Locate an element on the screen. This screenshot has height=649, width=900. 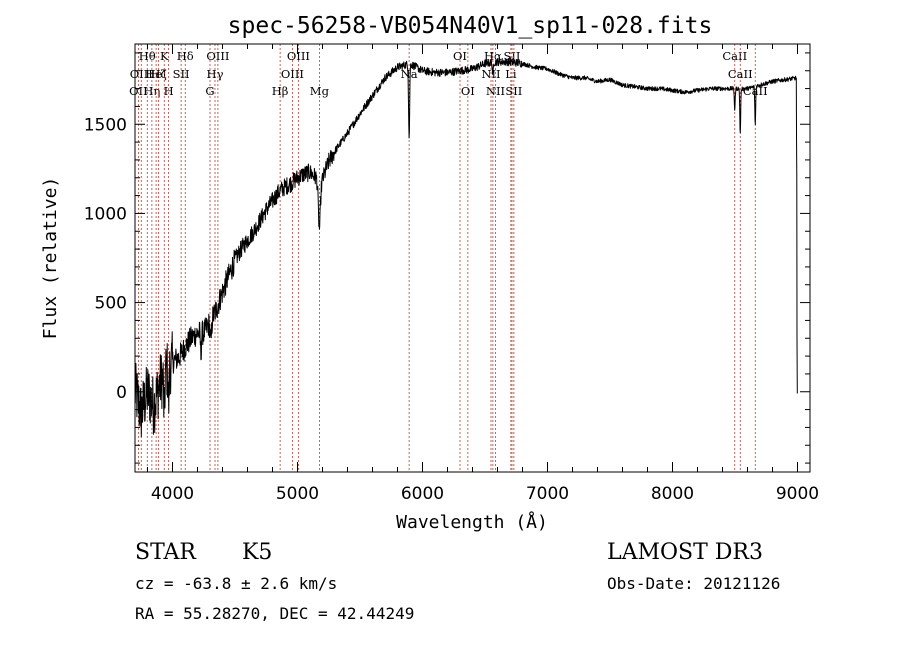
coordinates-info: RA = 55.28270, DEC = 42.44249 is located at coordinates (275, 613).